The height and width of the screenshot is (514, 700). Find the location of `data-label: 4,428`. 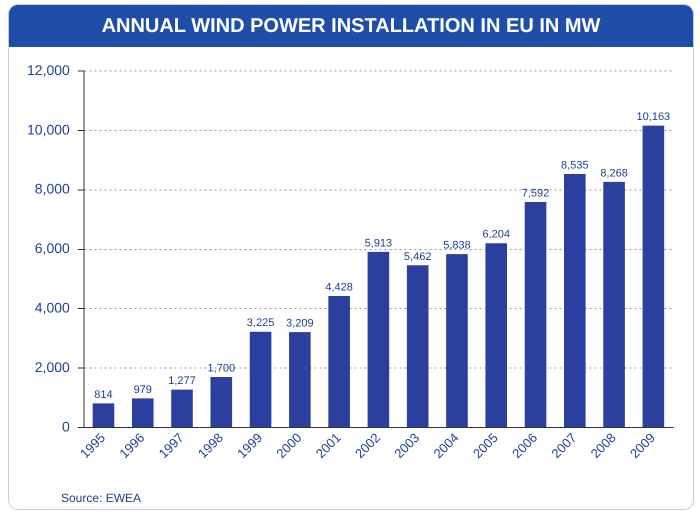

data-label: 4,428 is located at coordinates (339, 287).